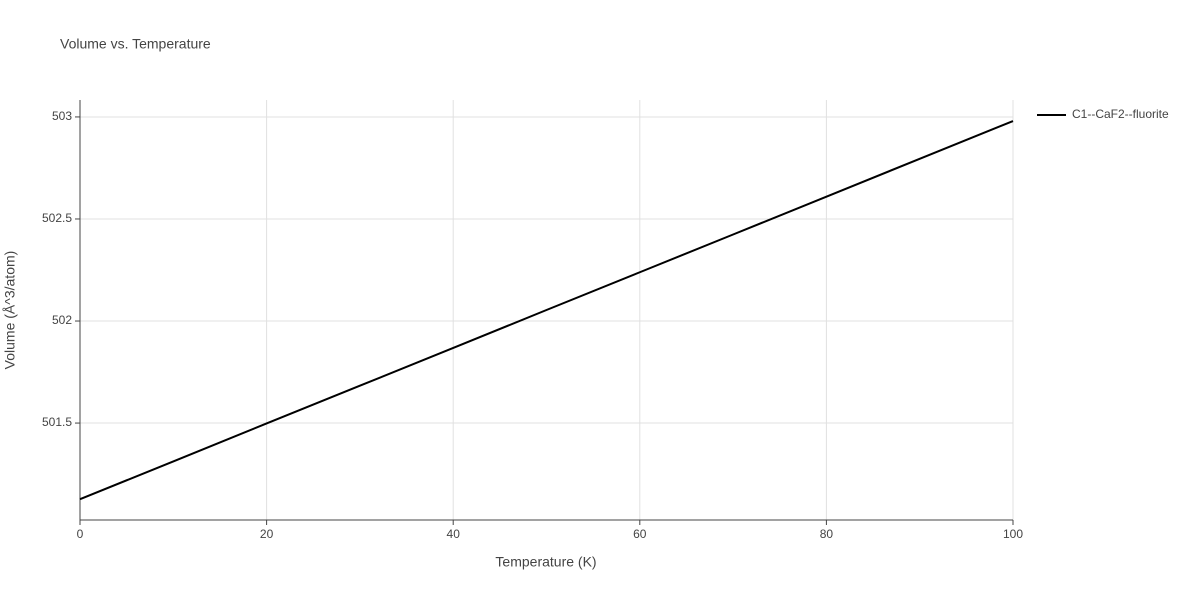  What do you see at coordinates (545, 562) in the screenshot?
I see `x-axis-label: Temperature (K)` at bounding box center [545, 562].